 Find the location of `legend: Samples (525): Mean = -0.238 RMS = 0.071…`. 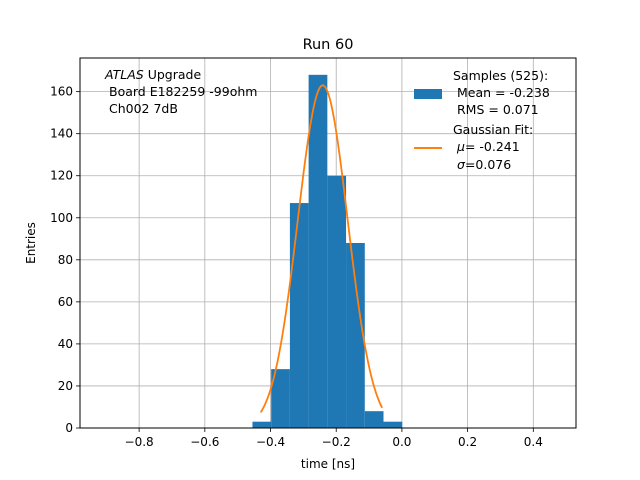

legend: Samples (525): Mean = -0.238 RMS = 0.071… is located at coordinates (482, 120).